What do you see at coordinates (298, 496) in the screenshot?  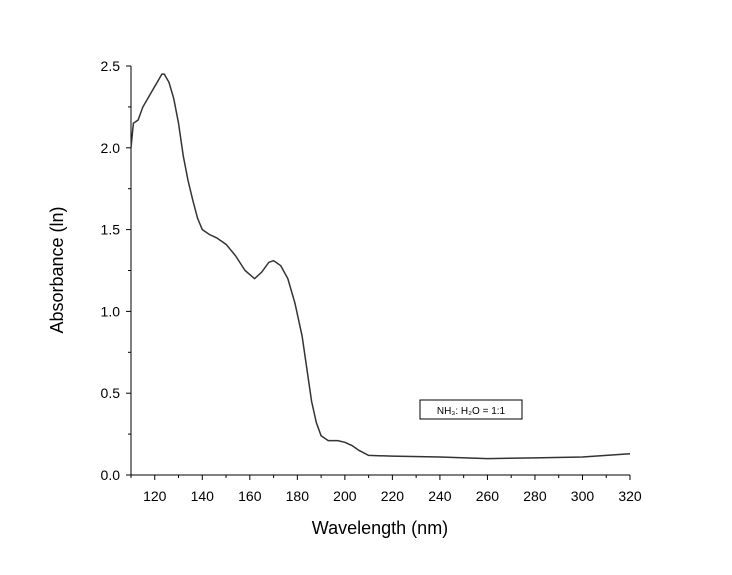 I see `x-tick-label: 180` at bounding box center [298, 496].